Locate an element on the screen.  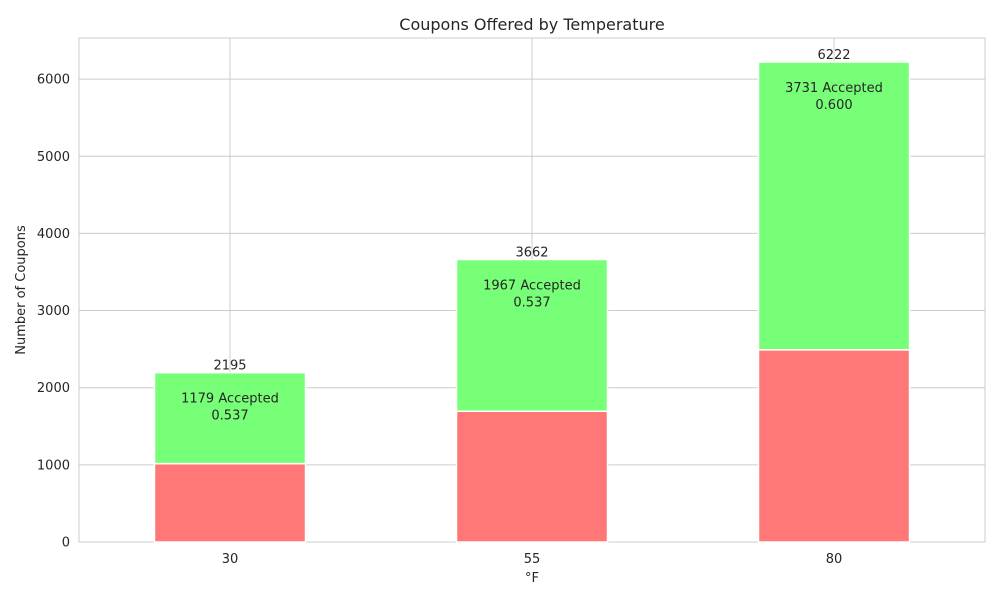
accepted-label: 1967 Accepted is located at coordinates (532, 285).